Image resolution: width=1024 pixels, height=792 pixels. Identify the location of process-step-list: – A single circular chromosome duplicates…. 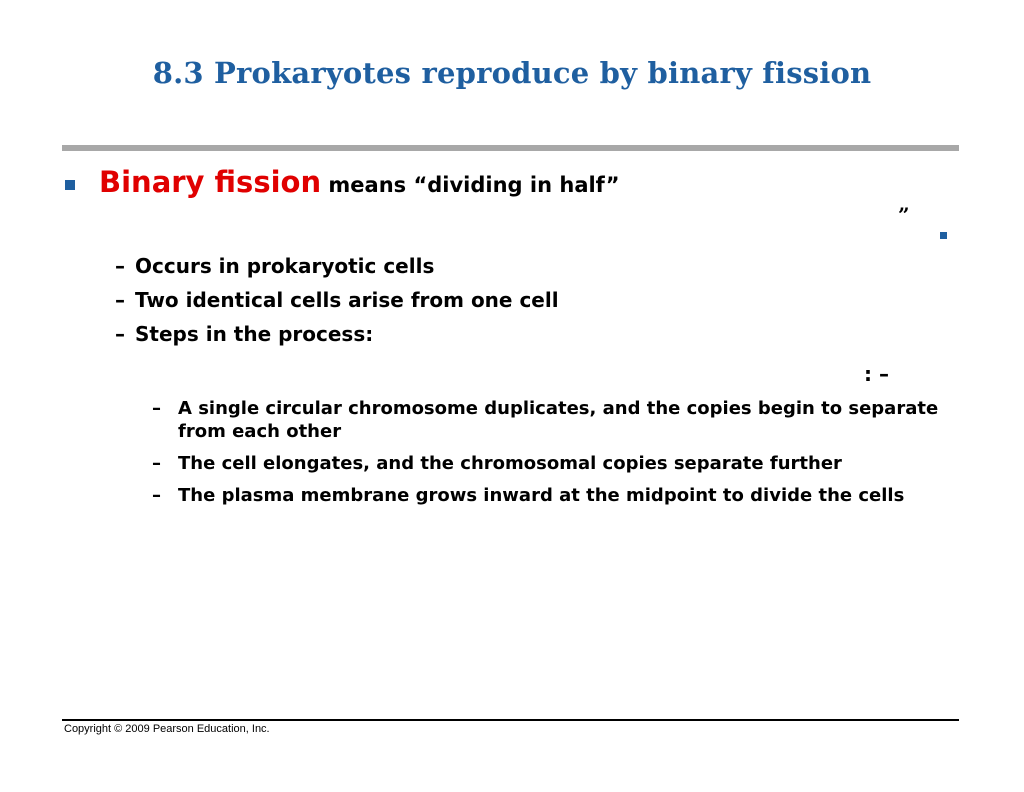
(562, 456).